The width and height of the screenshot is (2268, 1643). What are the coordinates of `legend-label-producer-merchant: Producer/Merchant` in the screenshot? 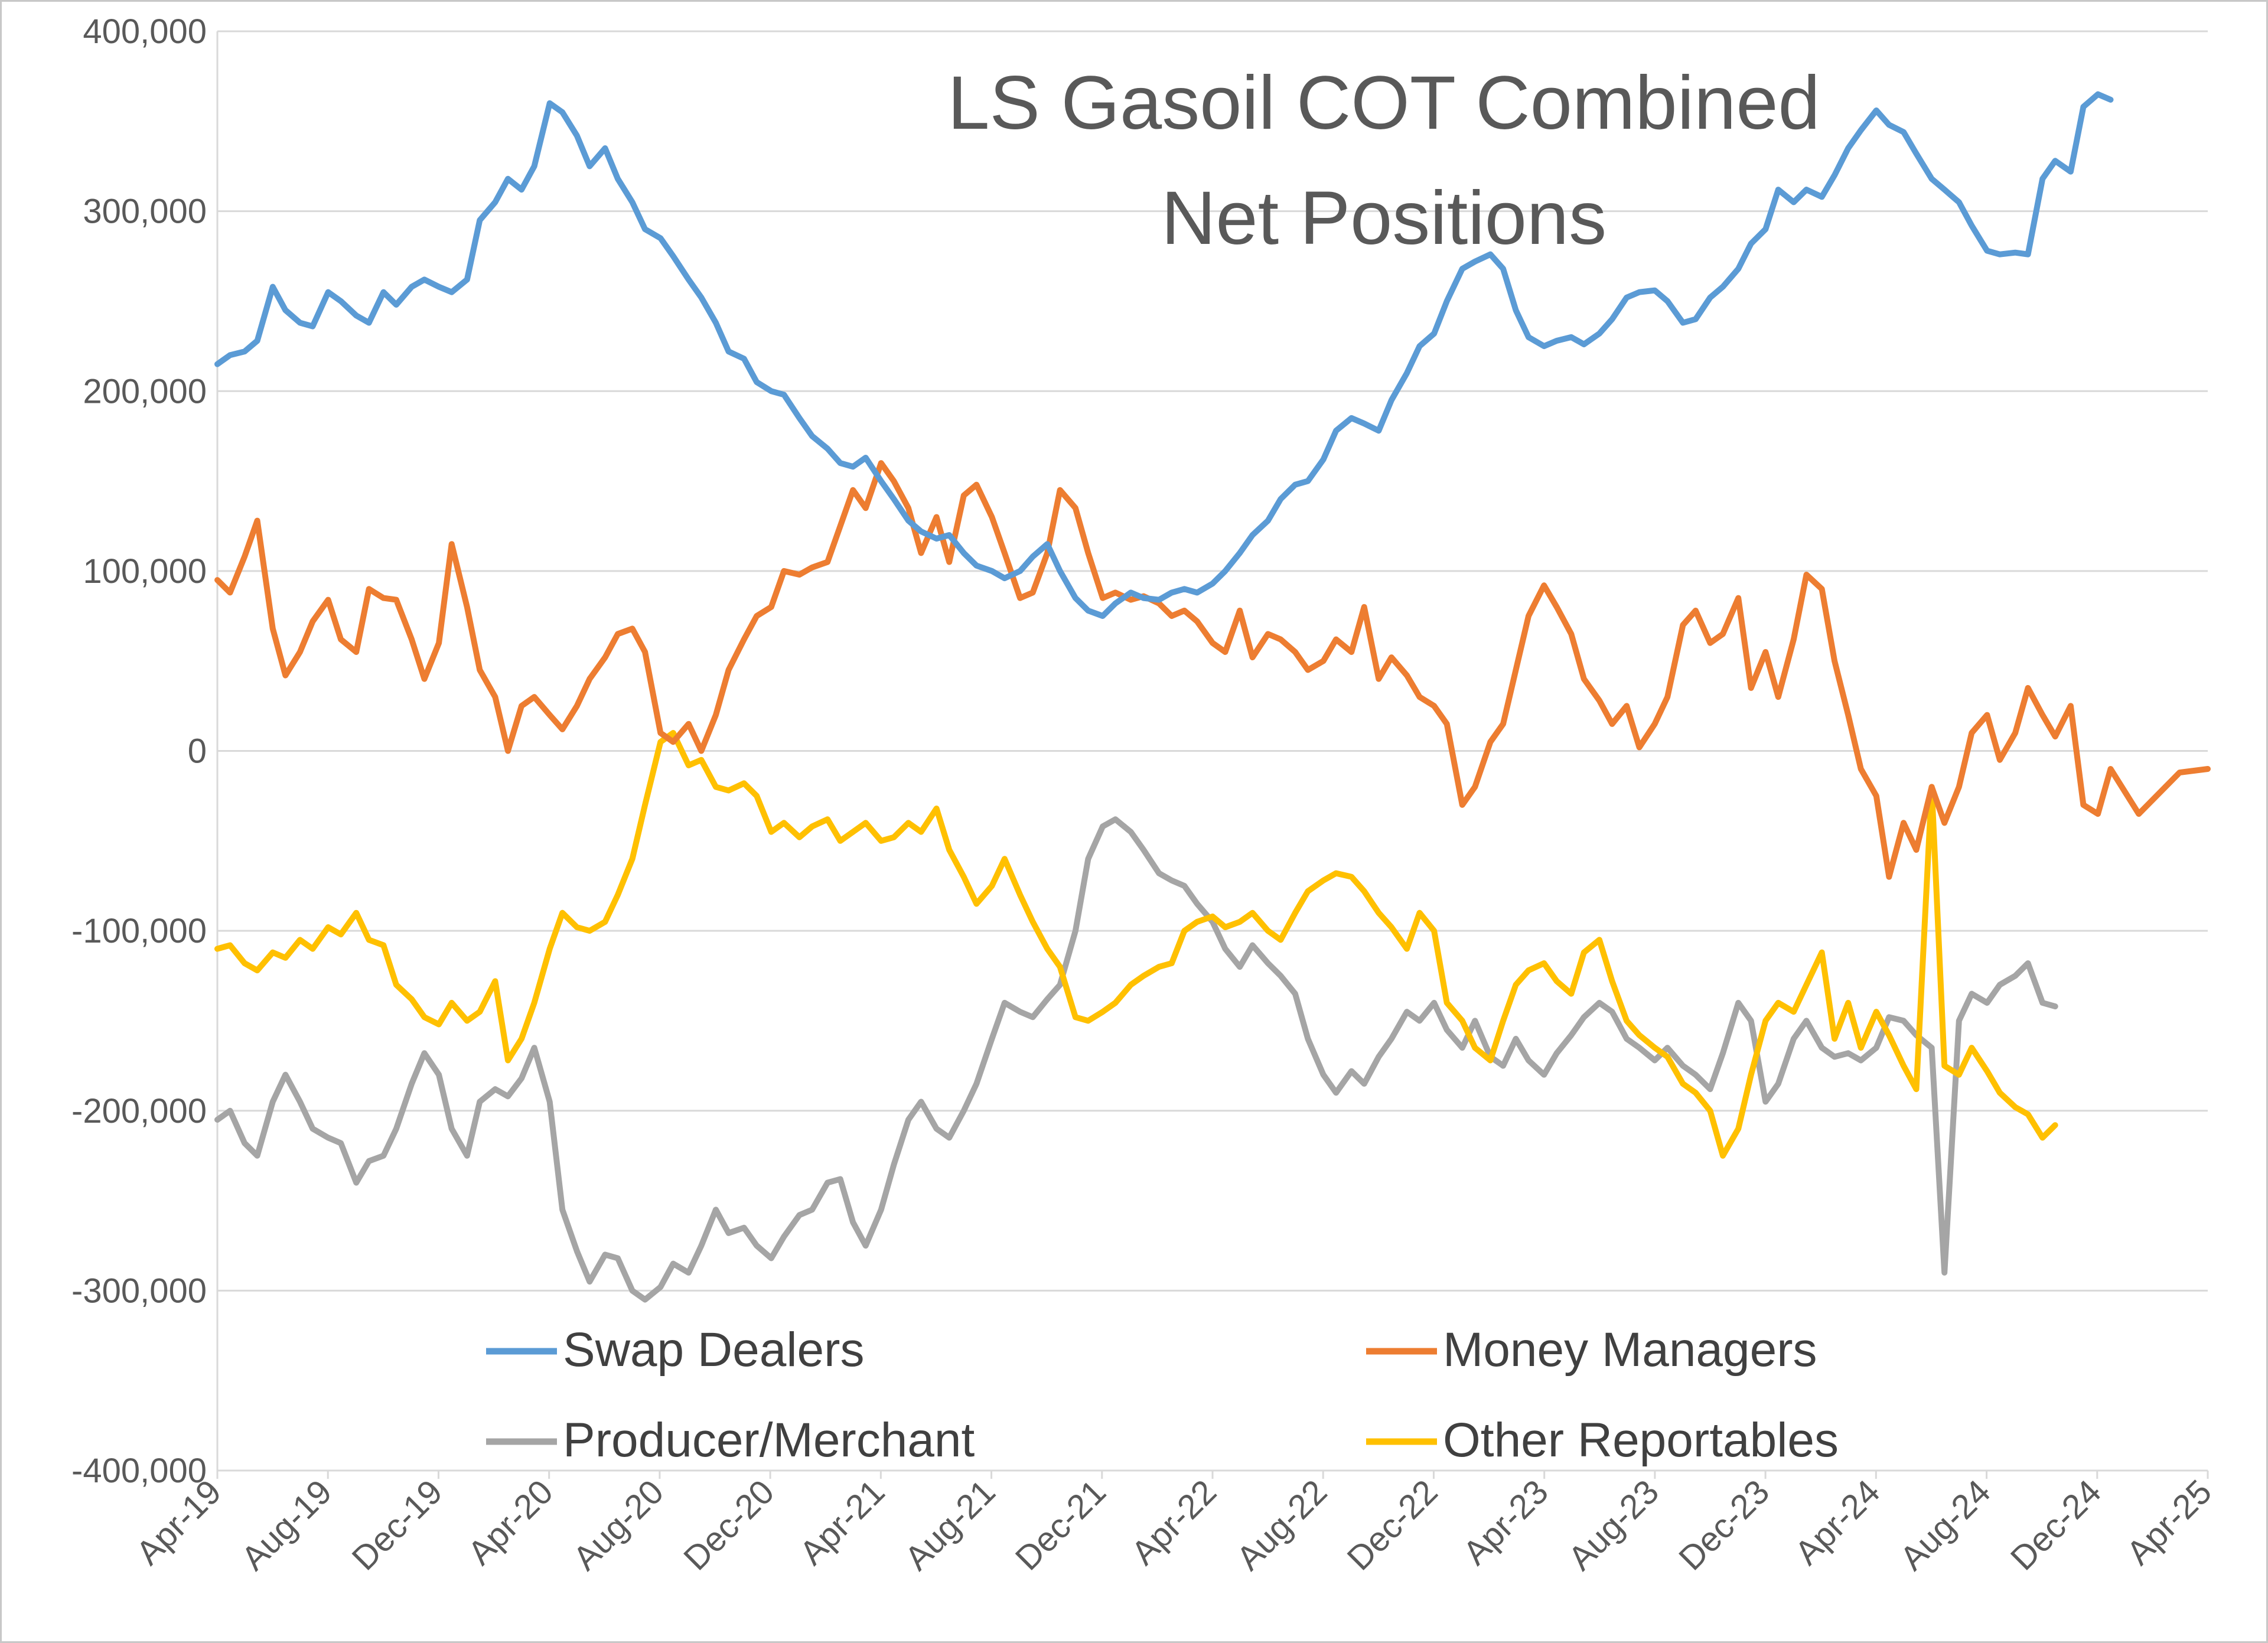 It's located at (769, 1440).